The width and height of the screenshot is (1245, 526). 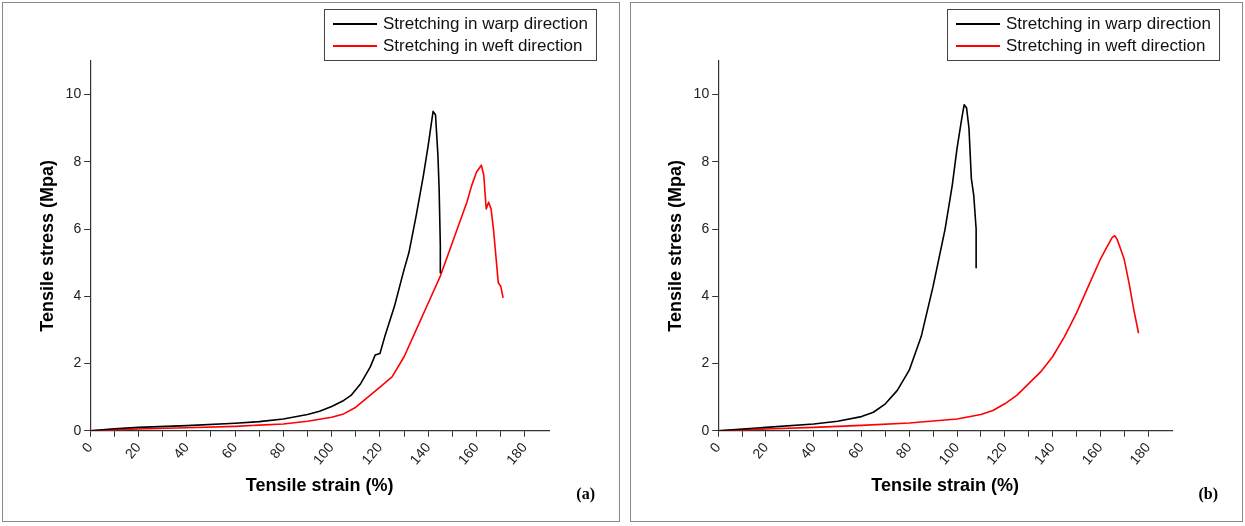 What do you see at coordinates (1208, 494) in the screenshot?
I see `text: (b)` at bounding box center [1208, 494].